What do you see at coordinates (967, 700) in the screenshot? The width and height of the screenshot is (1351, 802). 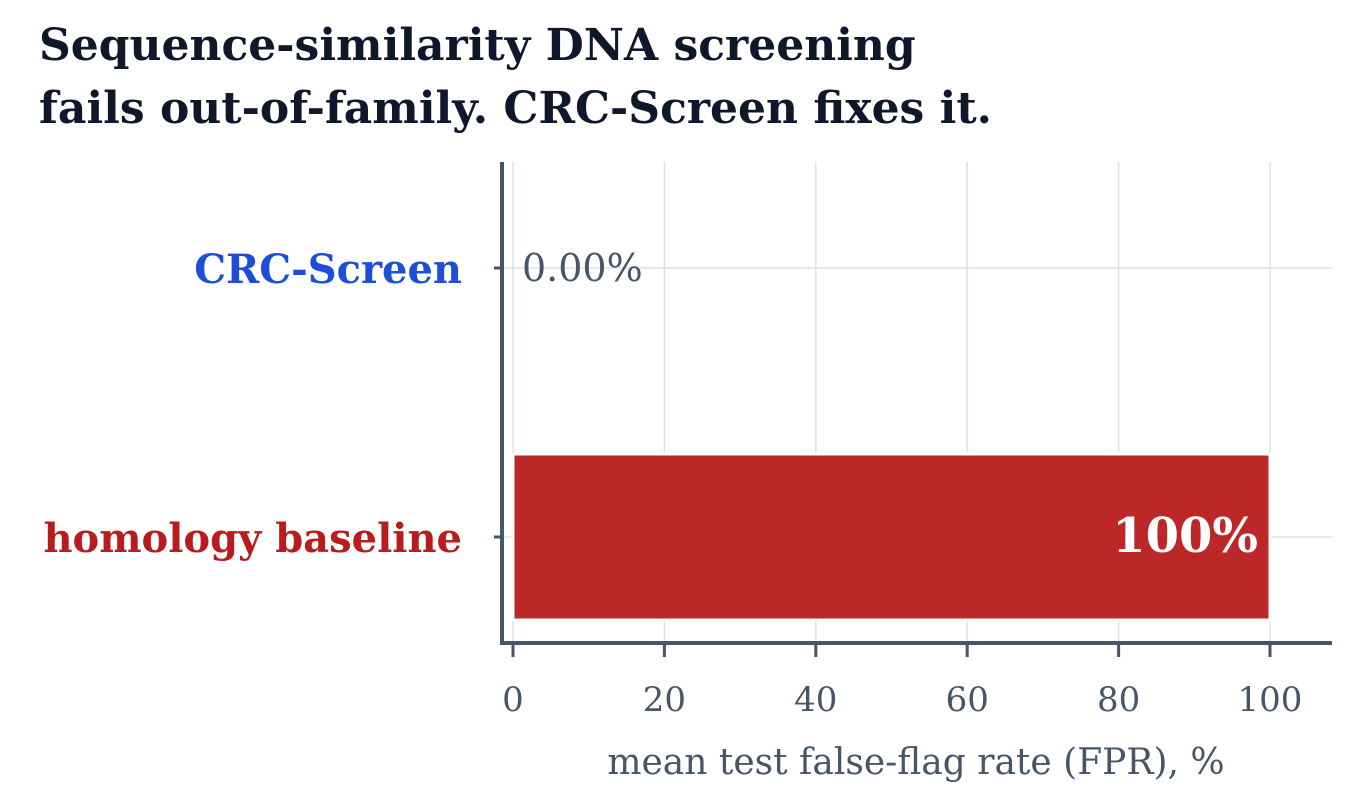 I see `x-tick-label-60: 60` at bounding box center [967, 700].